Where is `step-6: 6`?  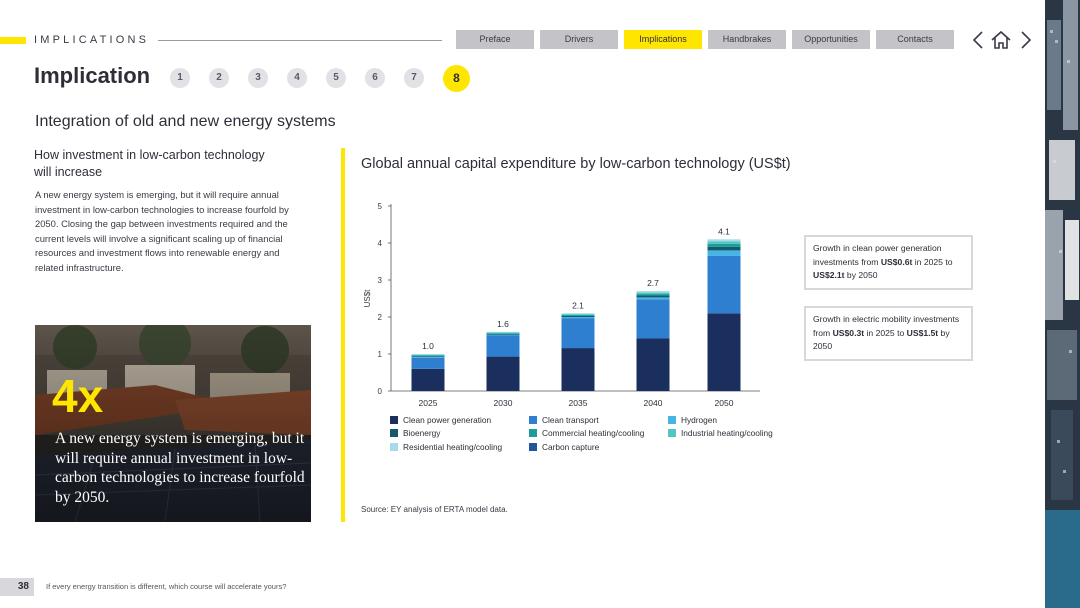 step-6: 6 is located at coordinates (375, 78).